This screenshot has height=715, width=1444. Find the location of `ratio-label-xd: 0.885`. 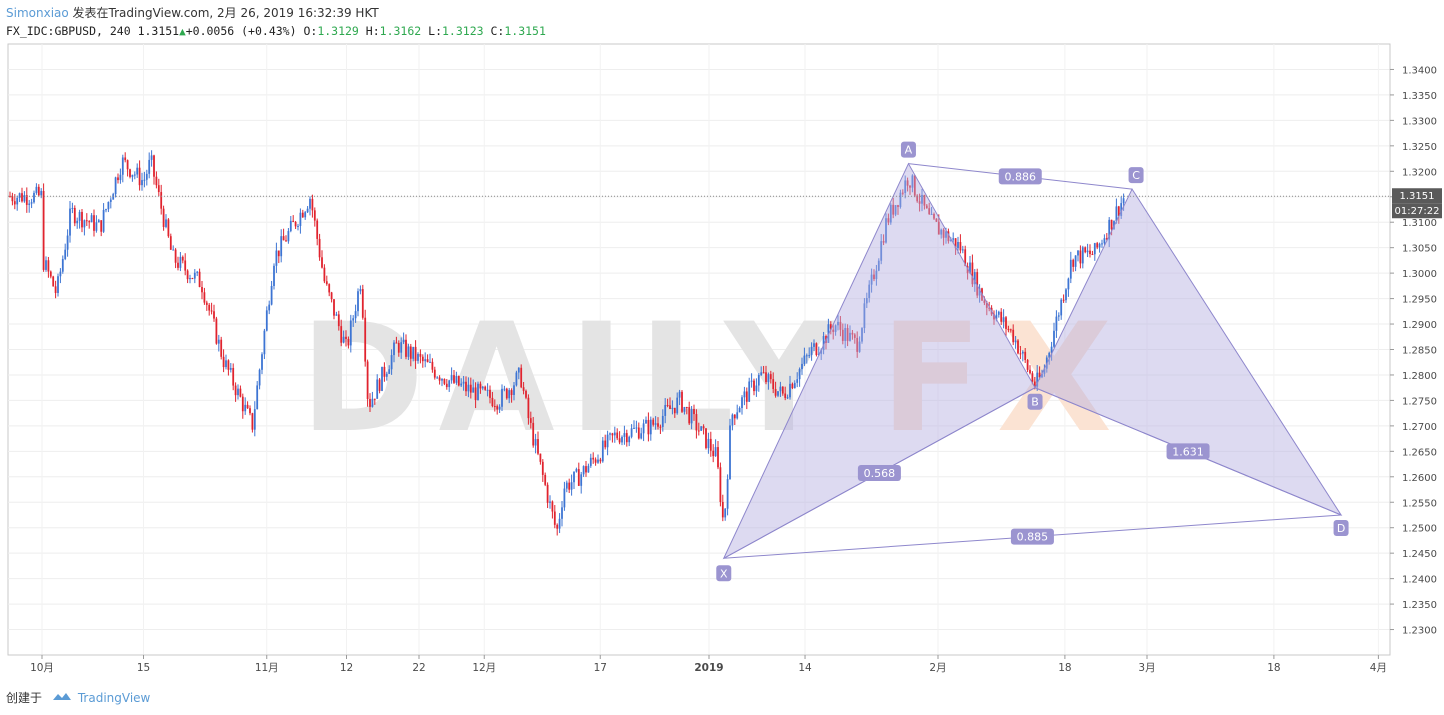

ratio-label-xd: 0.885 is located at coordinates (1032, 536).